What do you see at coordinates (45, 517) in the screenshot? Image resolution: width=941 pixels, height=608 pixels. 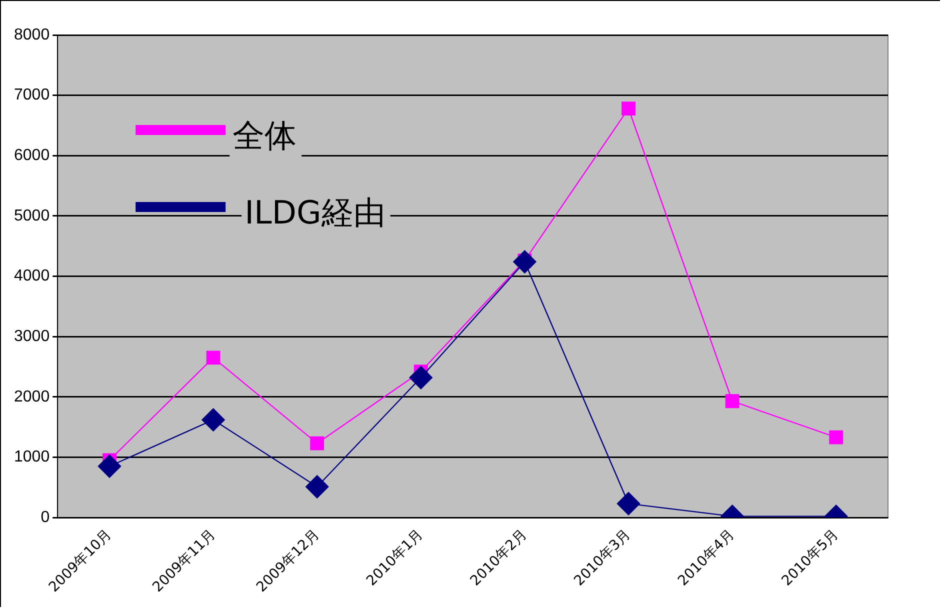 I see `y-tick-label: 0` at bounding box center [45, 517].